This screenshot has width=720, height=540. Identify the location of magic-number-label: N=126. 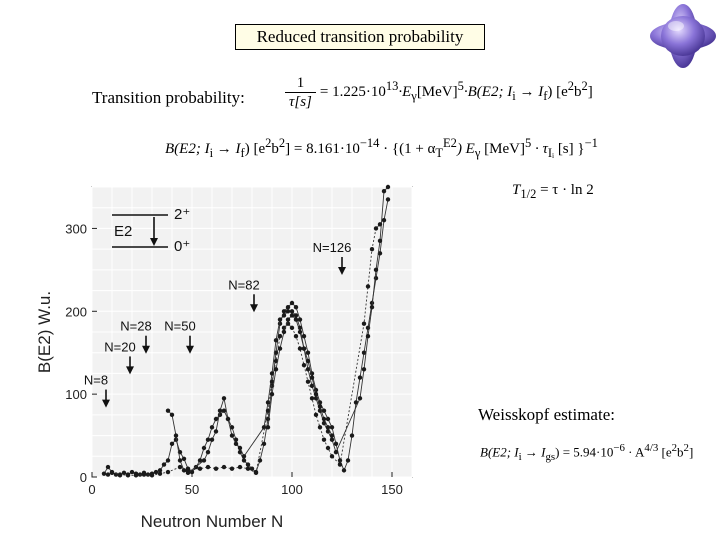
(332, 247).